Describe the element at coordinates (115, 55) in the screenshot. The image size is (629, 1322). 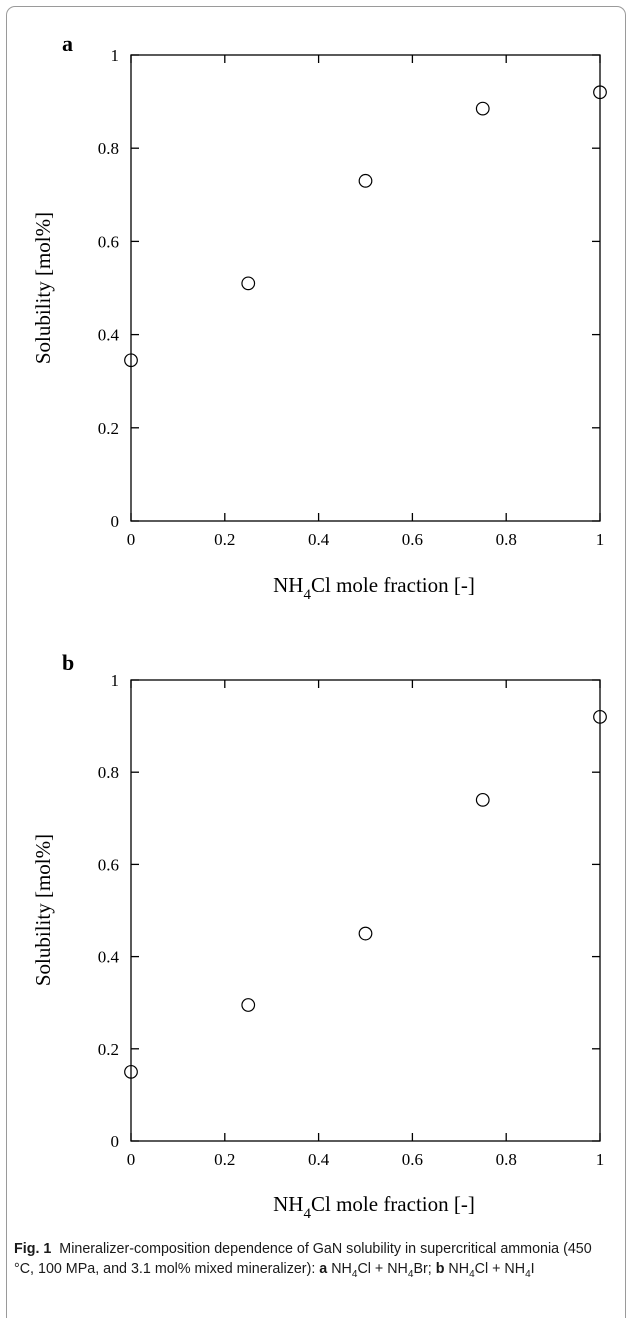
I see `y-tick-label-a-5: 1` at that location.